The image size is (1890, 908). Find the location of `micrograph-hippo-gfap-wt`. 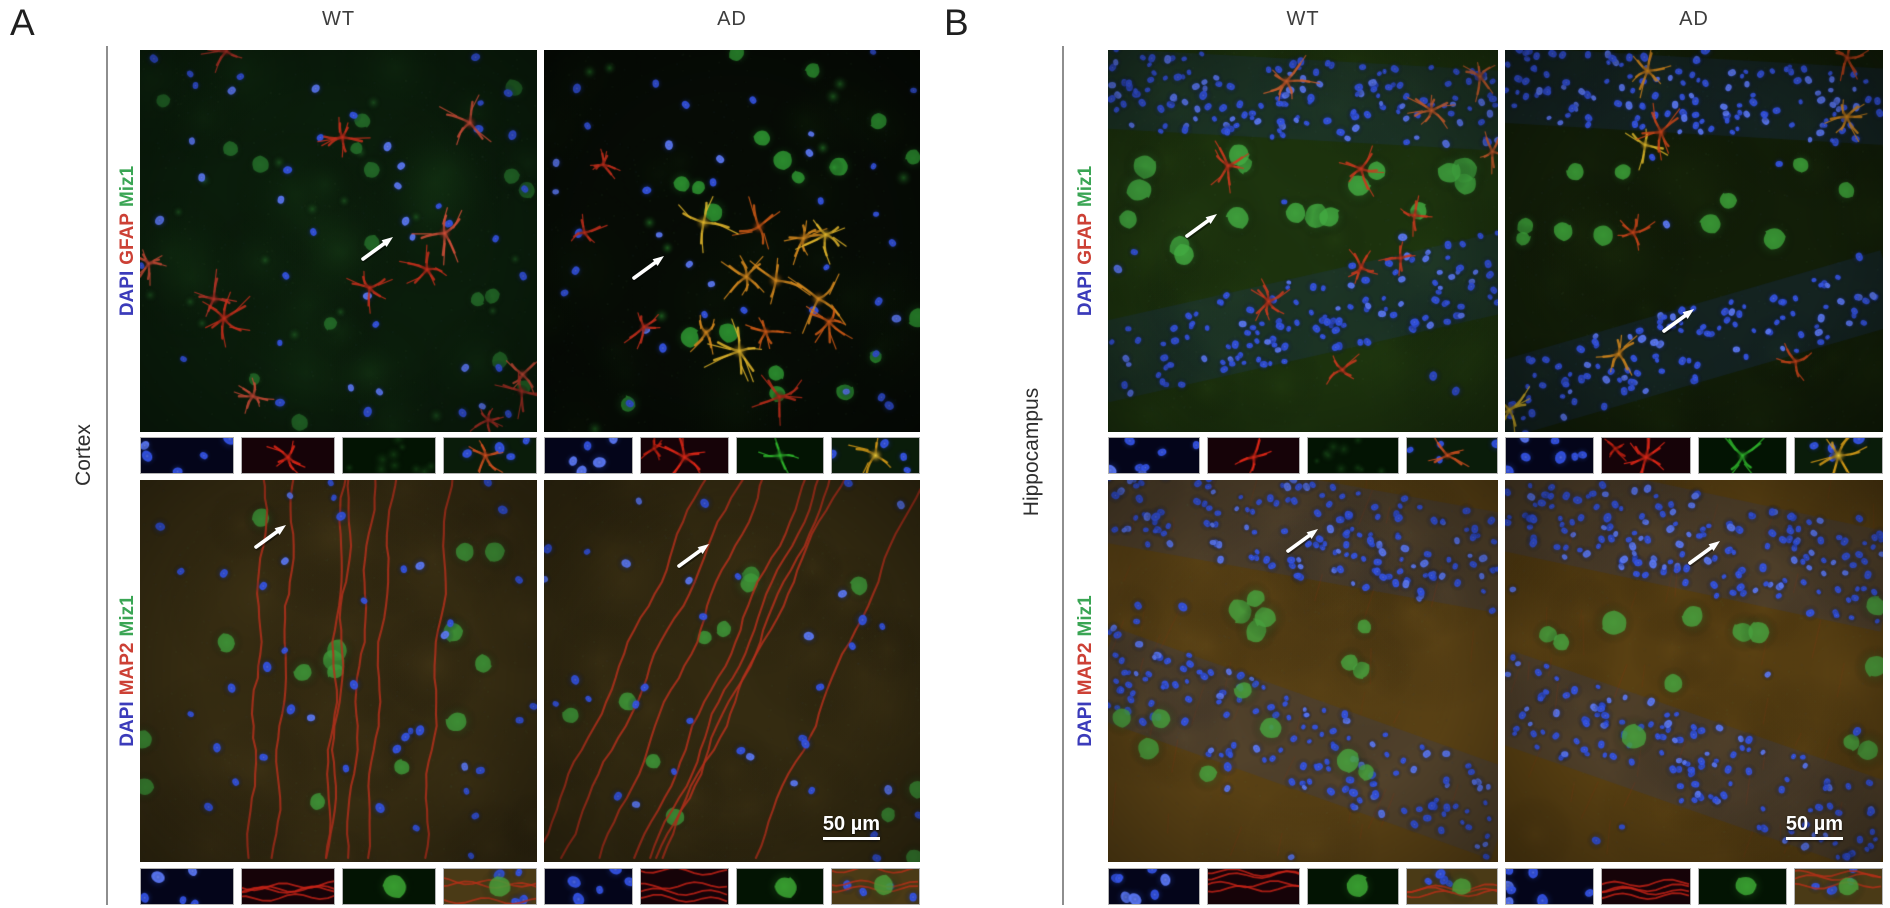

micrograph-hippo-gfap-wt is located at coordinates (1303, 241).